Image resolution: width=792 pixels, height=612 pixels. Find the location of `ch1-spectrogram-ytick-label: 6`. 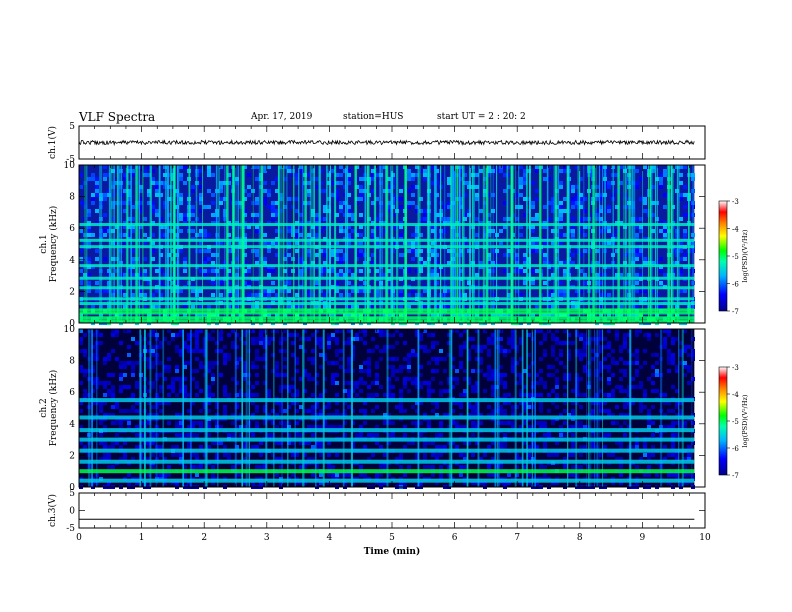

ch1-spectrogram-ytick-label: 6 is located at coordinates (72, 229).